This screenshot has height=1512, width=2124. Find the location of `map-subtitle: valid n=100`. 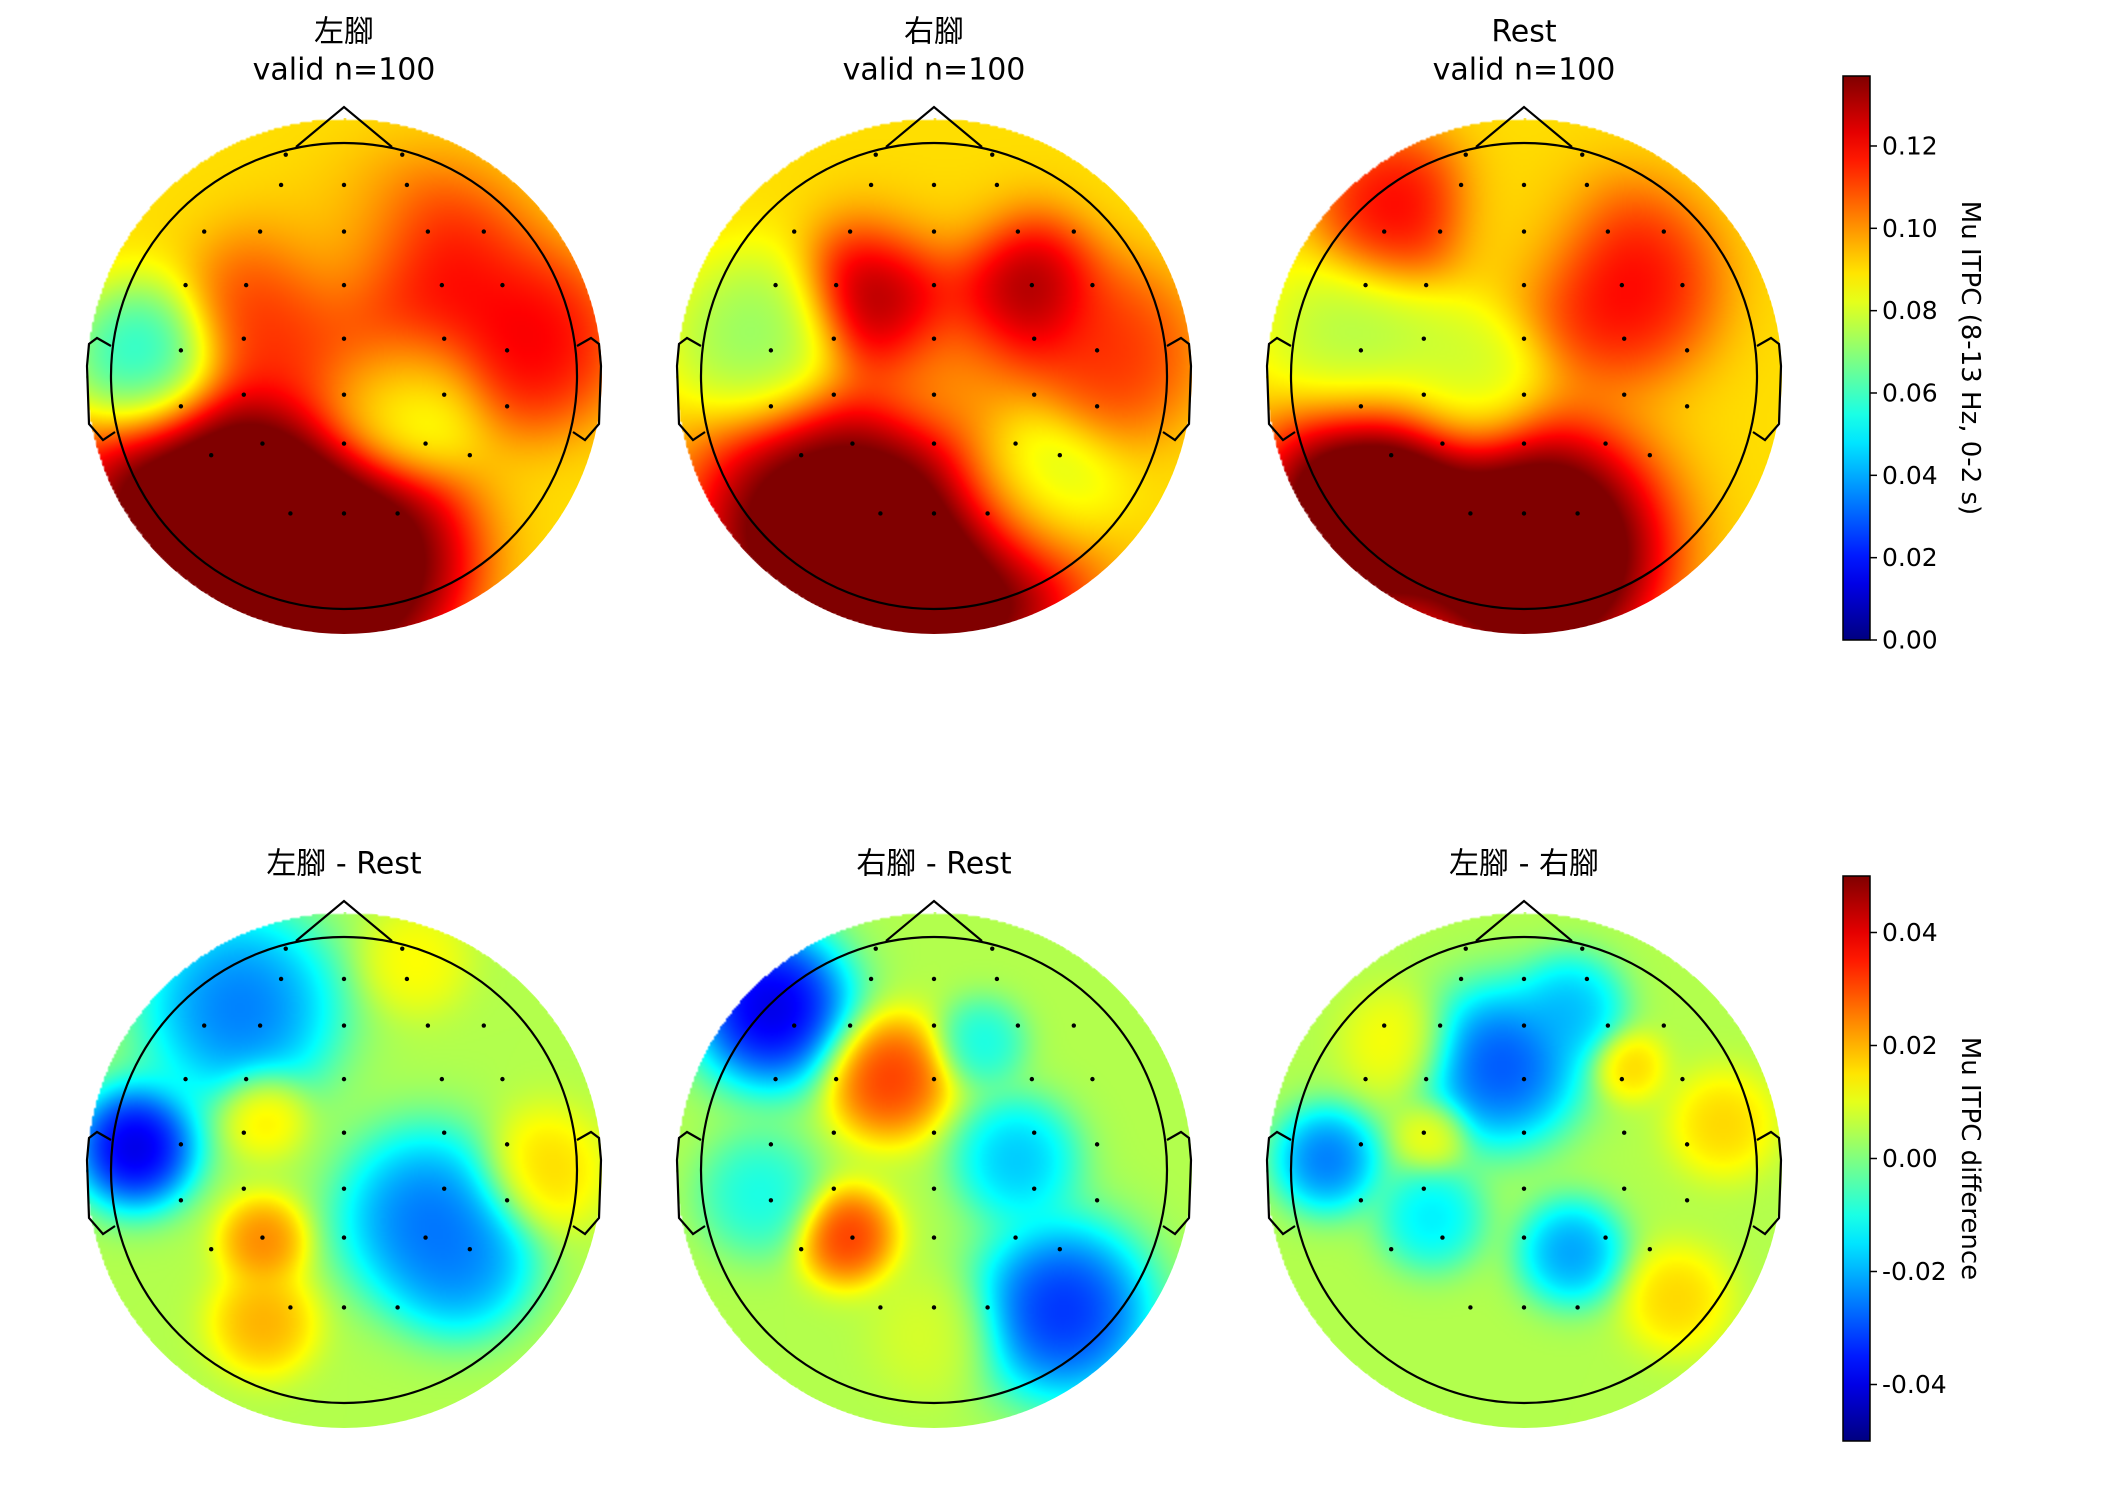

map-subtitle: valid n=100 is located at coordinates (1524, 70).